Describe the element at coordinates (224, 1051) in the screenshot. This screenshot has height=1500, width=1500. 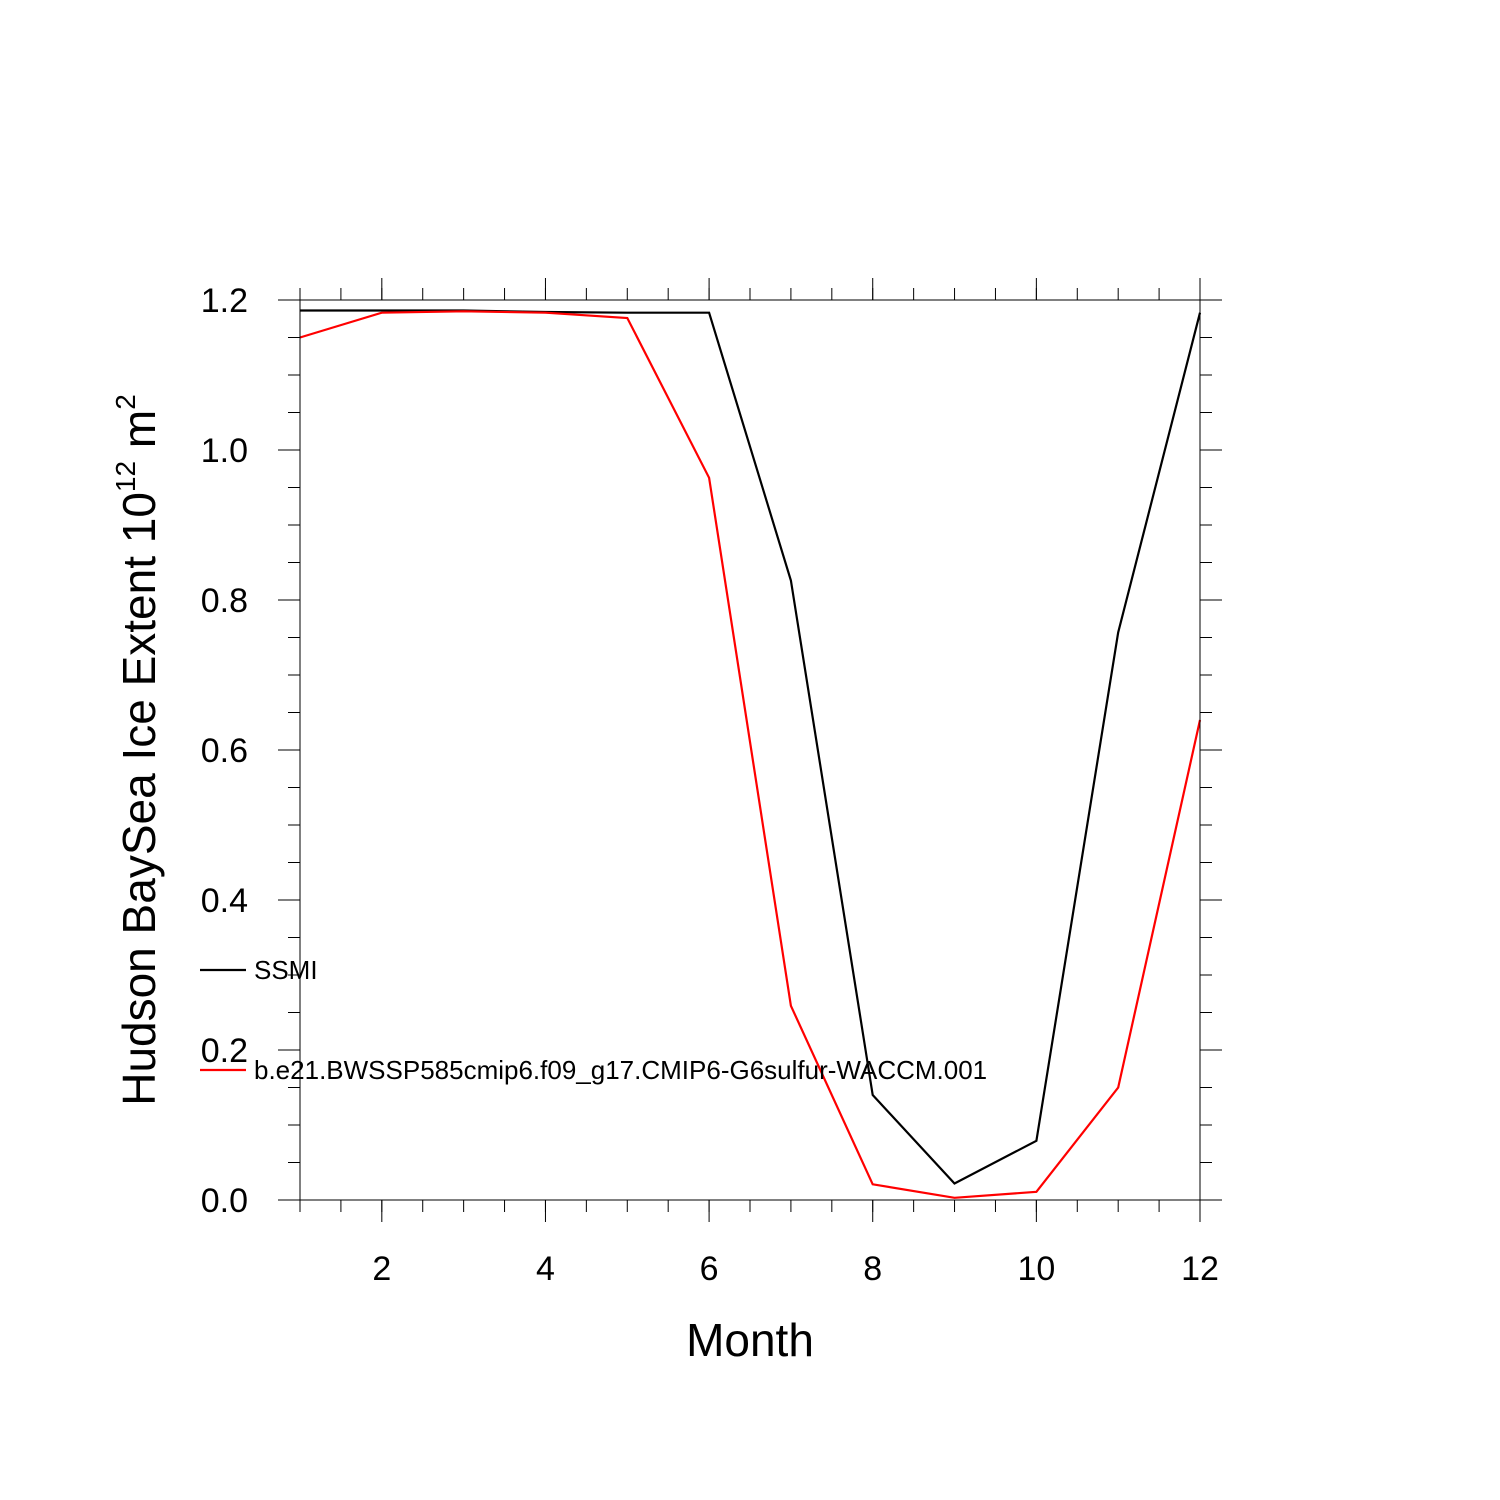
I see `y-tick-label: 0.2` at that location.